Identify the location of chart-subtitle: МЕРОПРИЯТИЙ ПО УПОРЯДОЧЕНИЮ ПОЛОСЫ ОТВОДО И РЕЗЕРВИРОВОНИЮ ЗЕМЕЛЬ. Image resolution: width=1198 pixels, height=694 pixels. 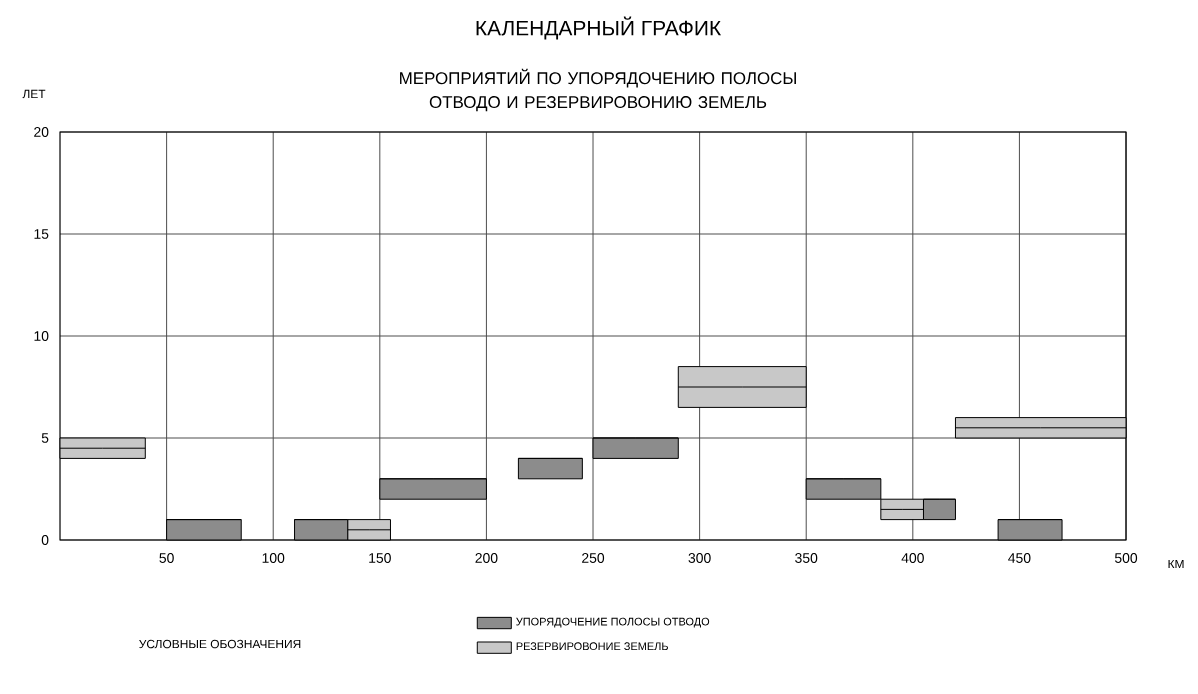
(598, 90).